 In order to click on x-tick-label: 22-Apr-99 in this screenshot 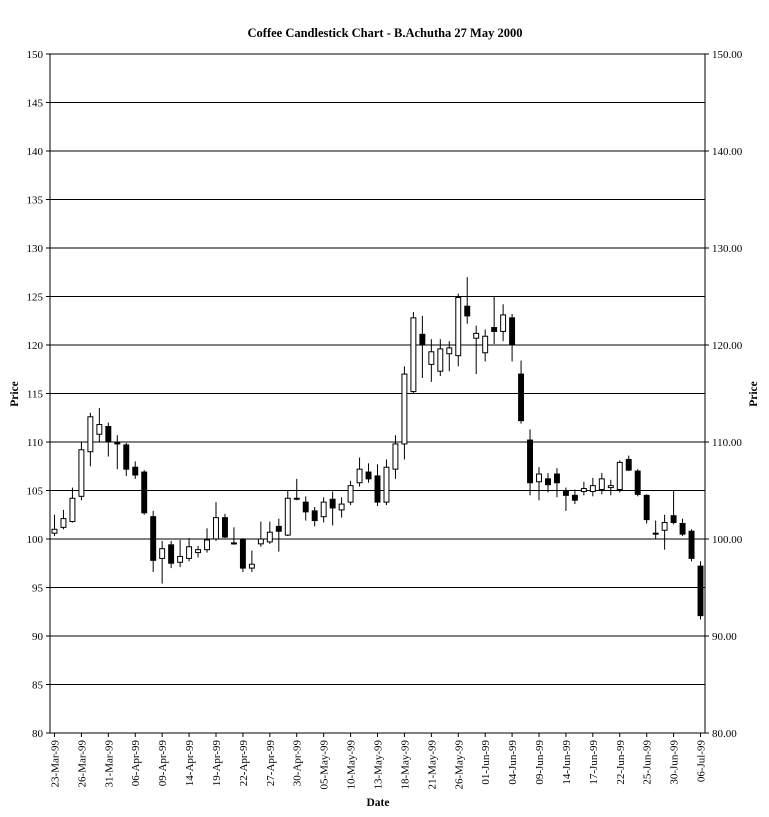, I will do `click(244, 763)`.